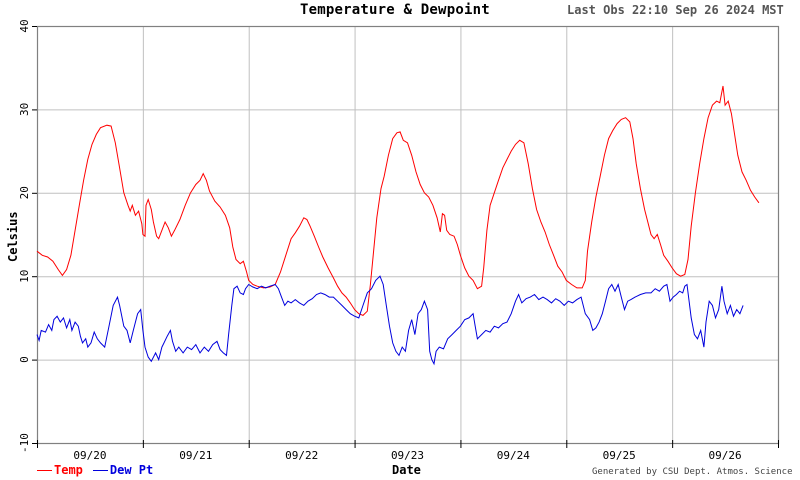 The height and width of the screenshot is (480, 800). I want to click on dewpoint-legend-swatch, so click(100, 470).